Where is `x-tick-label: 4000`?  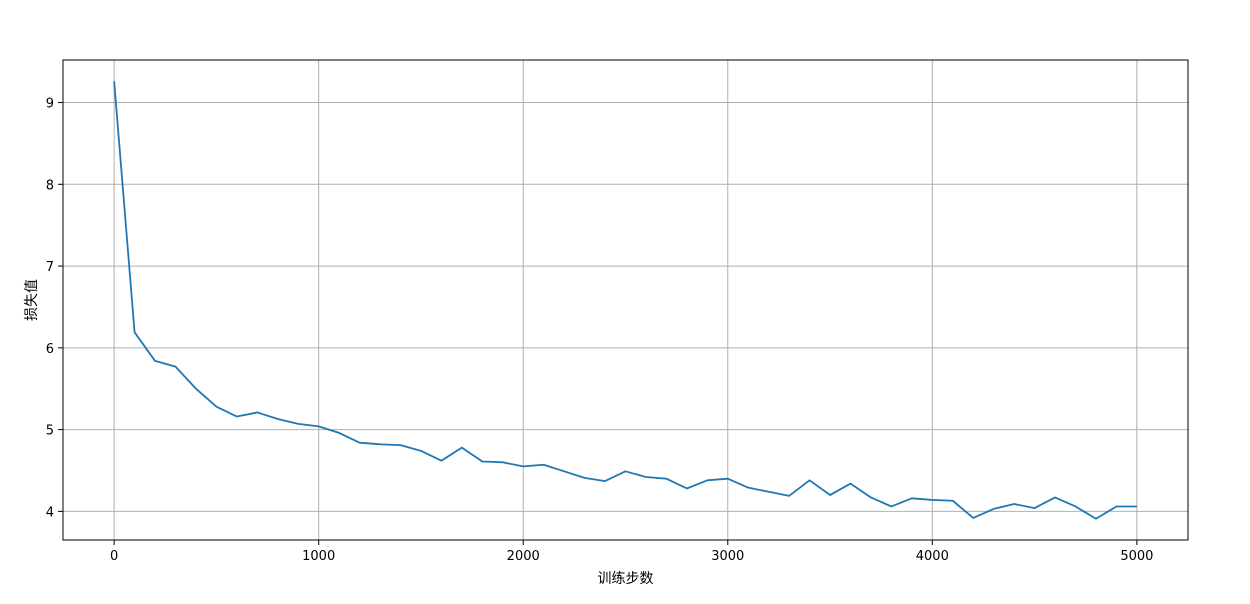
x-tick-label: 4000 is located at coordinates (932, 556).